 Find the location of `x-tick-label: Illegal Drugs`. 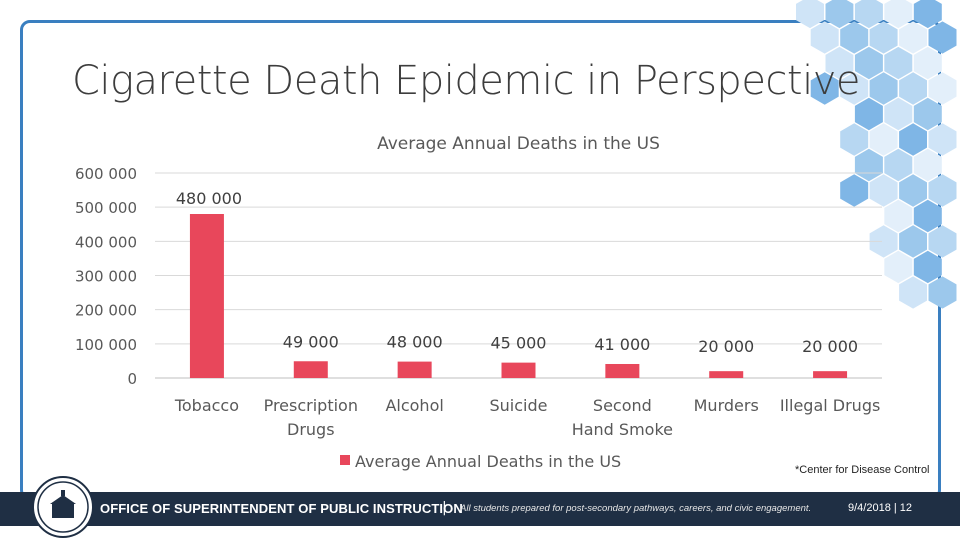

x-tick-label: Illegal Drugs is located at coordinates (830, 405).